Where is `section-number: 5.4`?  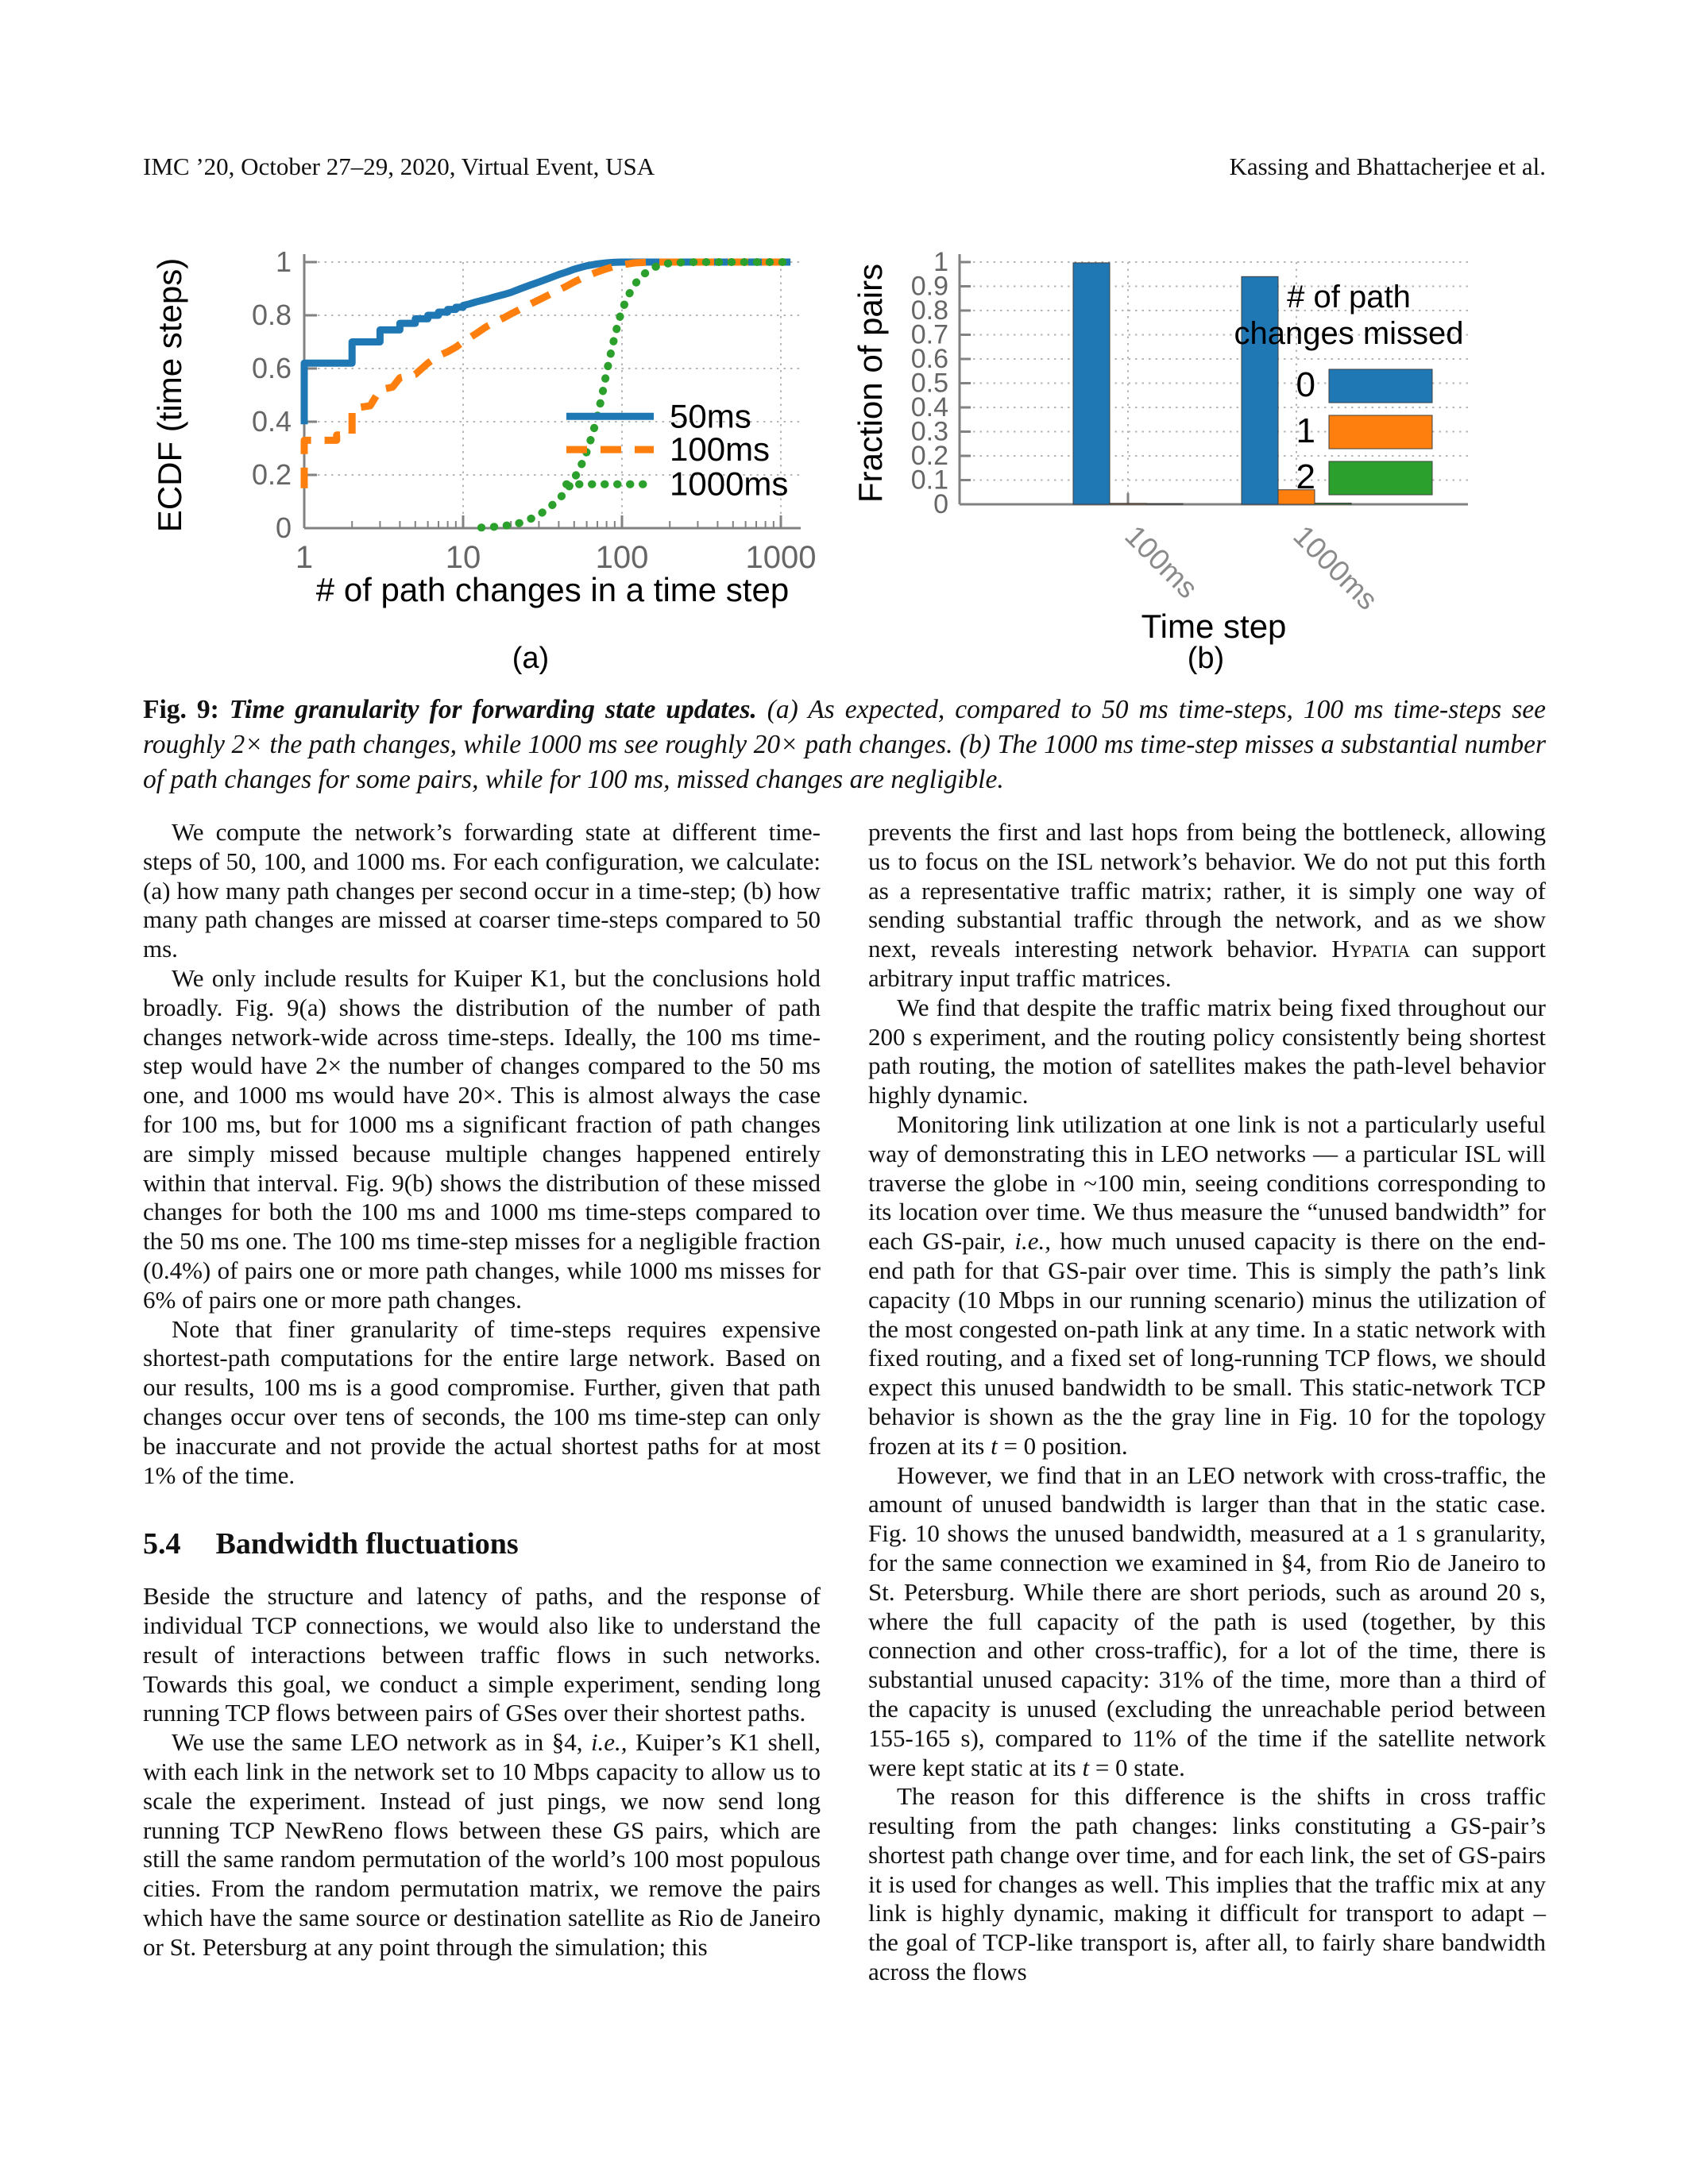 section-number: 5.4 is located at coordinates (162, 1544).